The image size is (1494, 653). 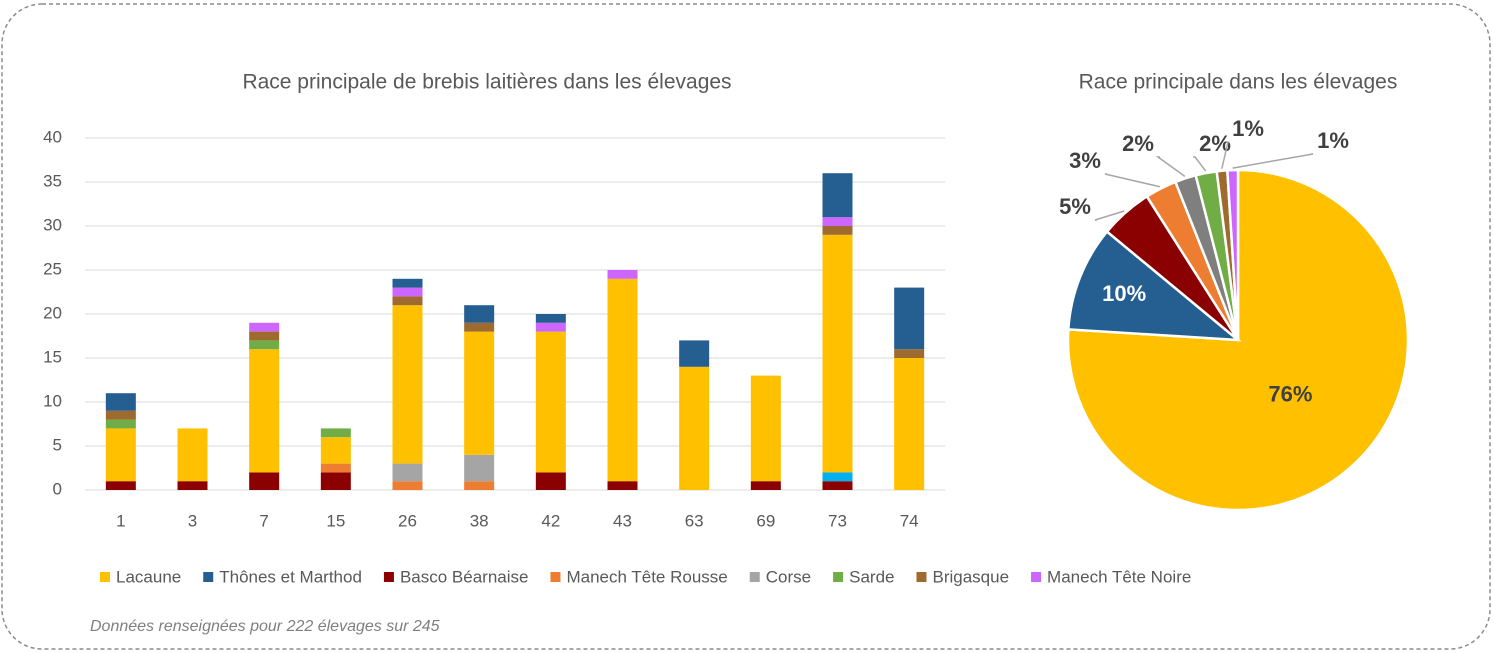 What do you see at coordinates (871, 576) in the screenshot?
I see `legend-label: Sarde` at bounding box center [871, 576].